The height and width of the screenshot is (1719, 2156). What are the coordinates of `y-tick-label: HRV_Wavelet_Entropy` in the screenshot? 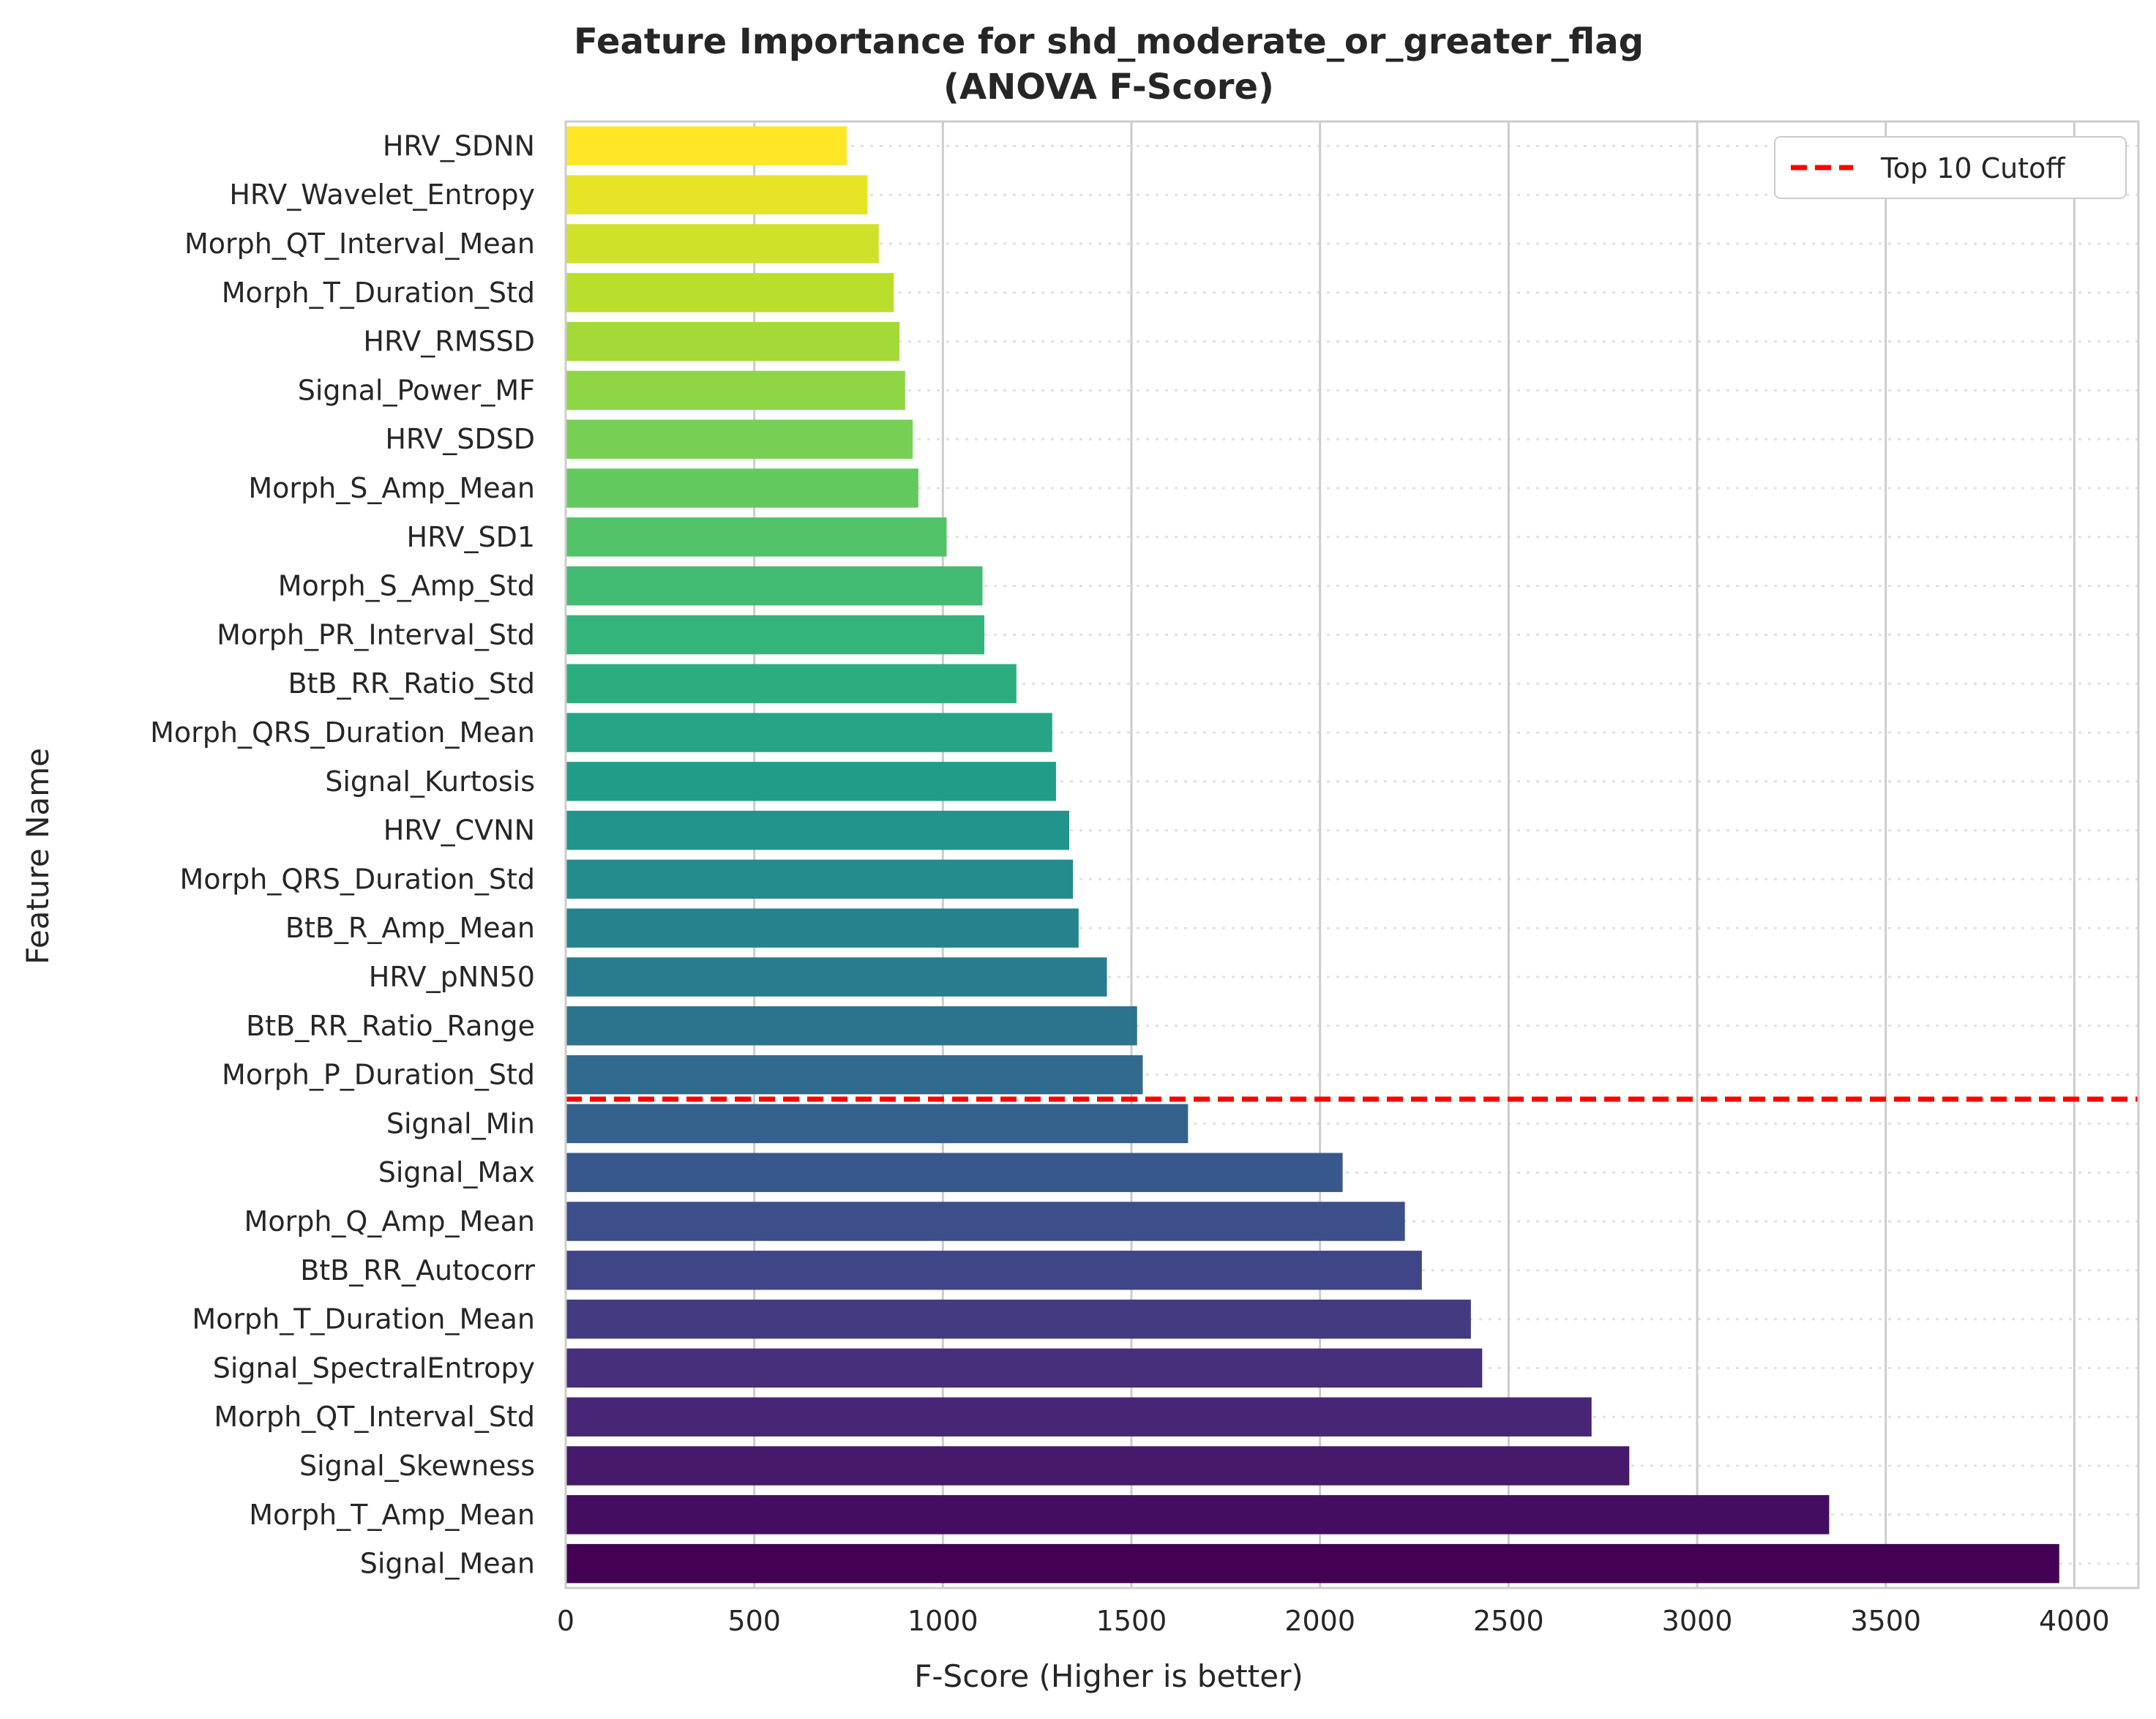 It's located at (382, 195).